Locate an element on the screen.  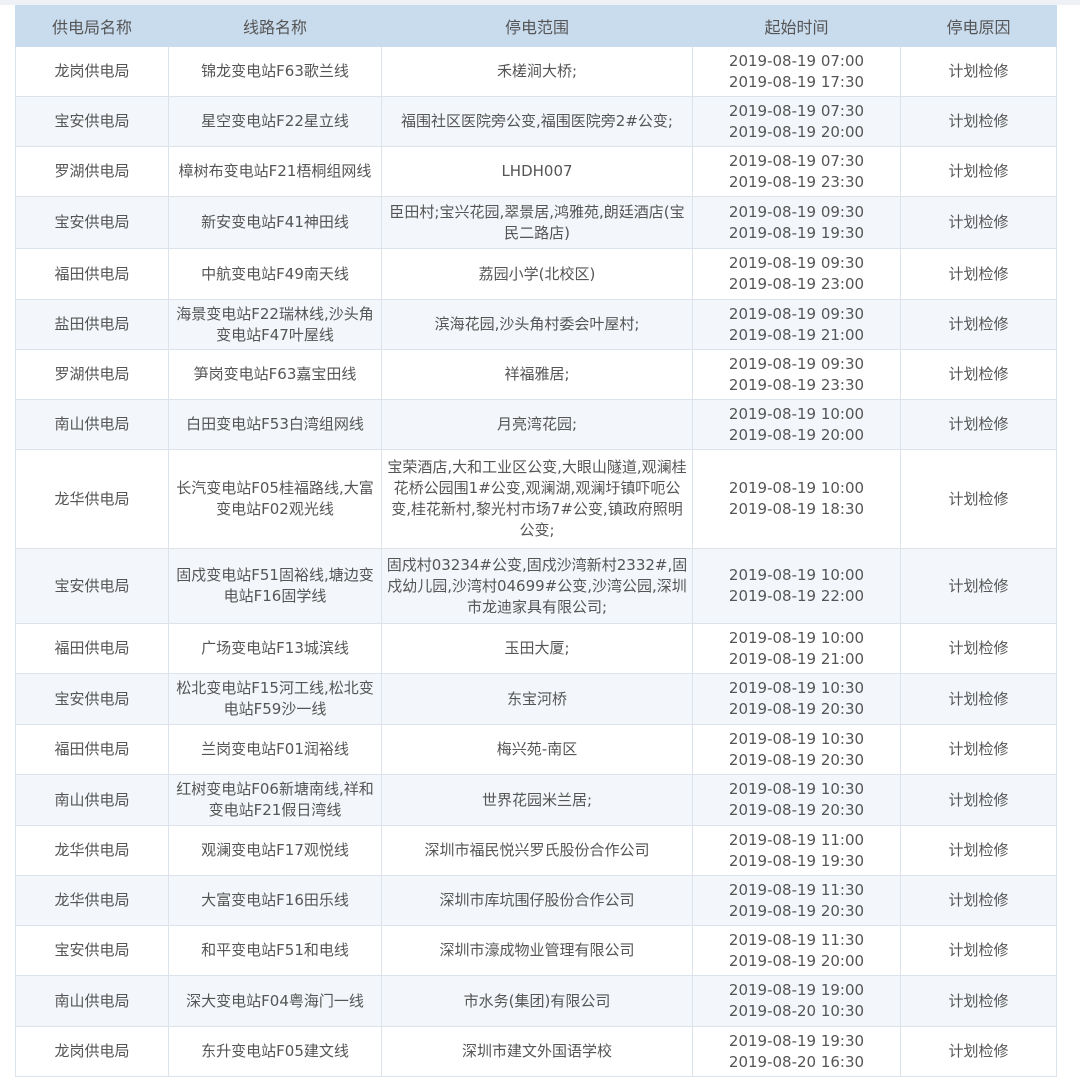
cell-line: 东升变电站F05建文线 is located at coordinates (275, 1051).